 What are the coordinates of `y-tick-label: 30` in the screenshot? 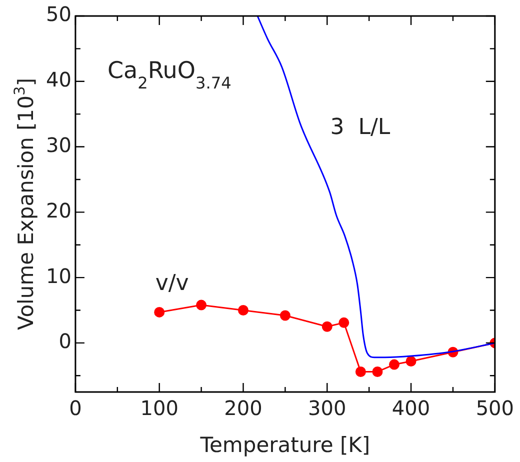 It's located at (59, 144).